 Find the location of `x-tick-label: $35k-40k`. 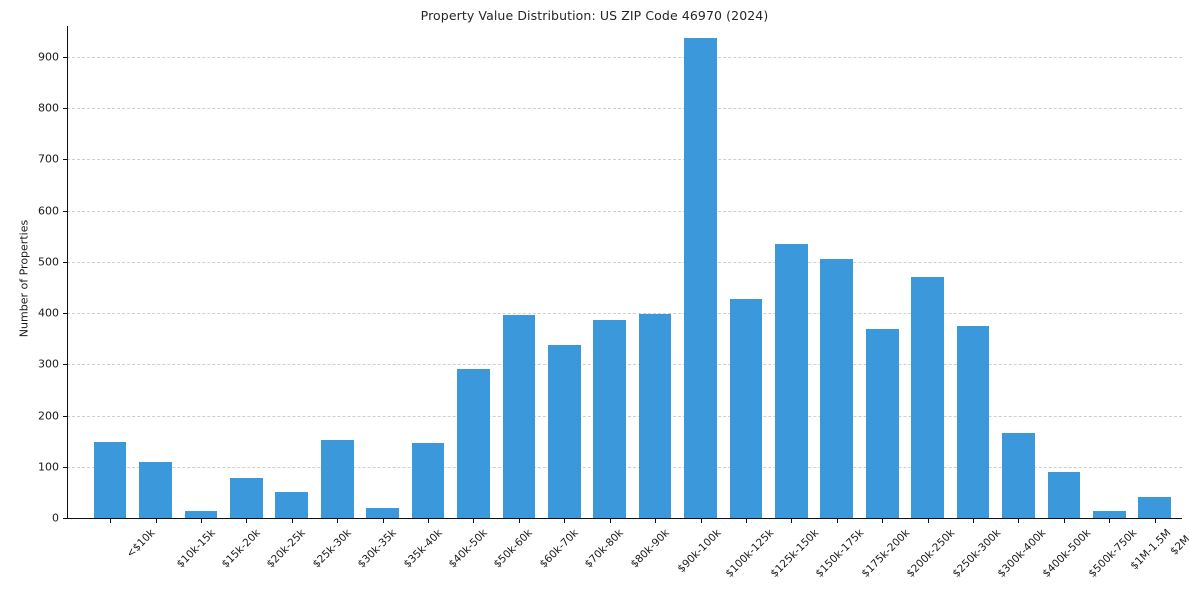

x-tick-label: $35k-40k is located at coordinates (423, 549).